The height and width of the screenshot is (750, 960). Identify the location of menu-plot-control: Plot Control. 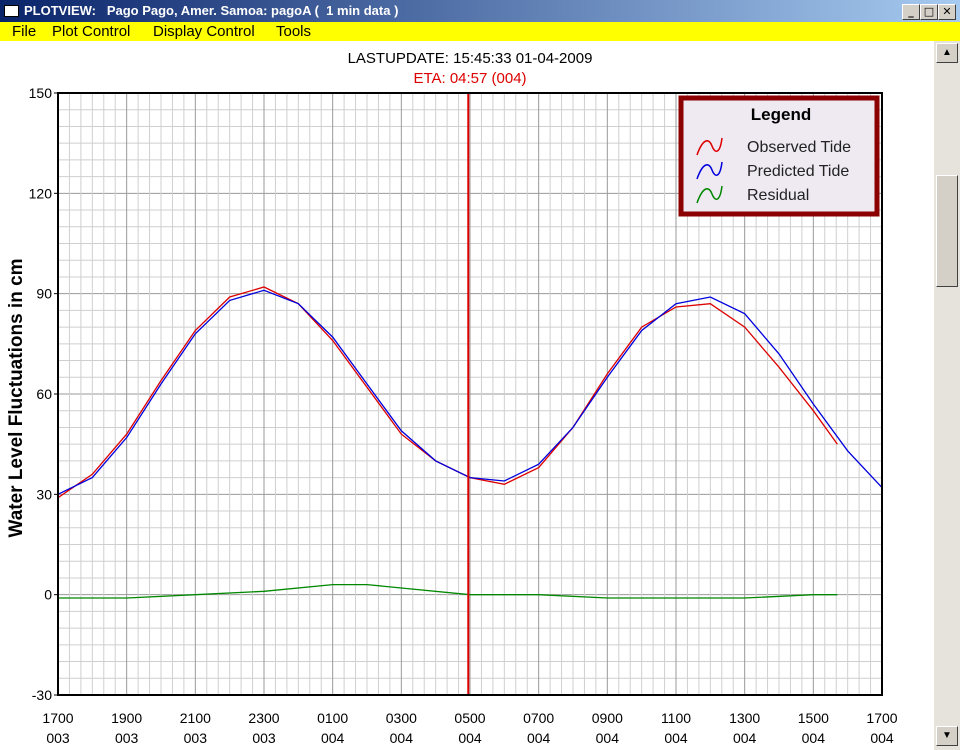
(91, 31).